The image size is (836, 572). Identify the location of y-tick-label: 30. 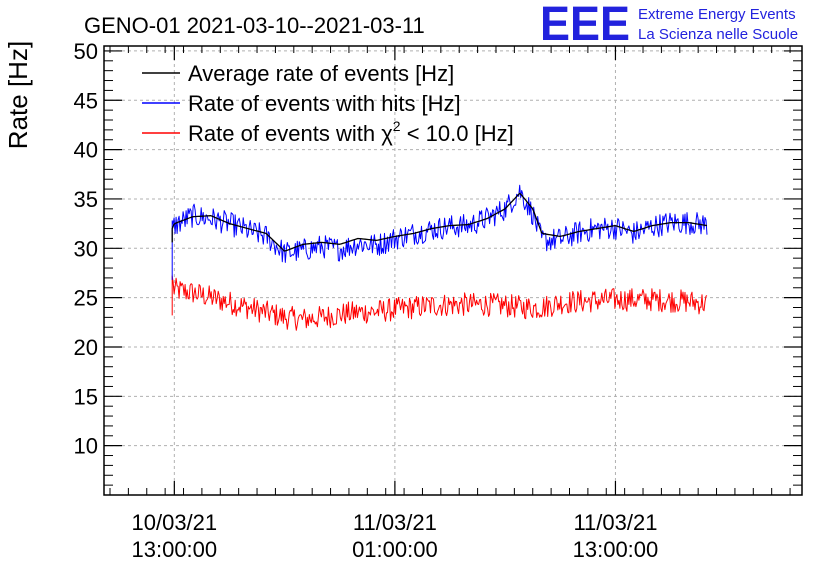
(86, 248).